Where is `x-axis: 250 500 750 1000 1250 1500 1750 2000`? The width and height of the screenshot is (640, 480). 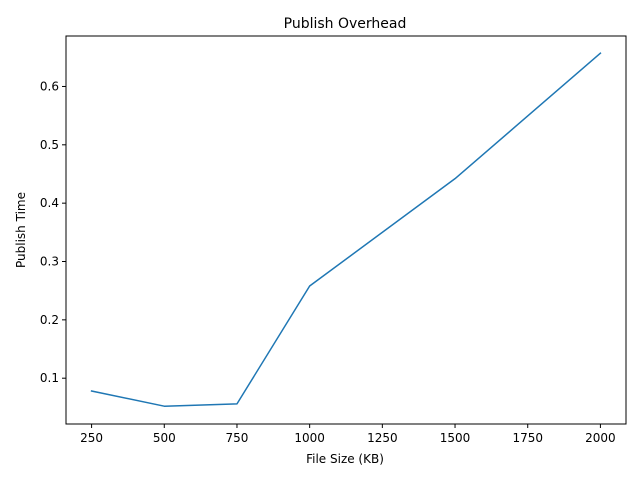
x-axis: 250 500 750 1000 1250 1500 1750 2000 is located at coordinates (348, 434).